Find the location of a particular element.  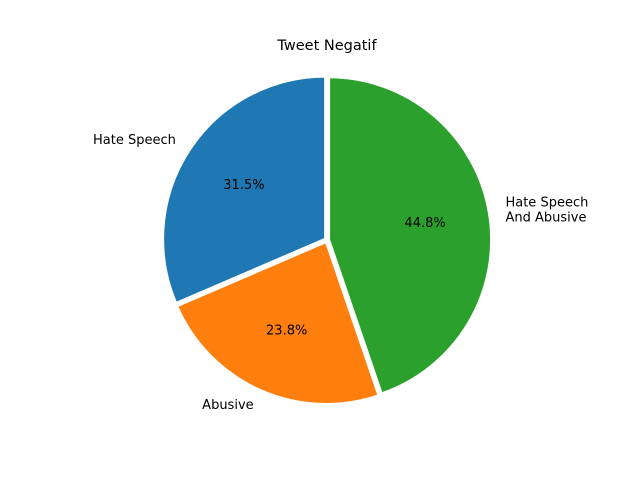

category-label-hate-speech-and-abusive: Hate Speech And Abusive is located at coordinates (546, 210).